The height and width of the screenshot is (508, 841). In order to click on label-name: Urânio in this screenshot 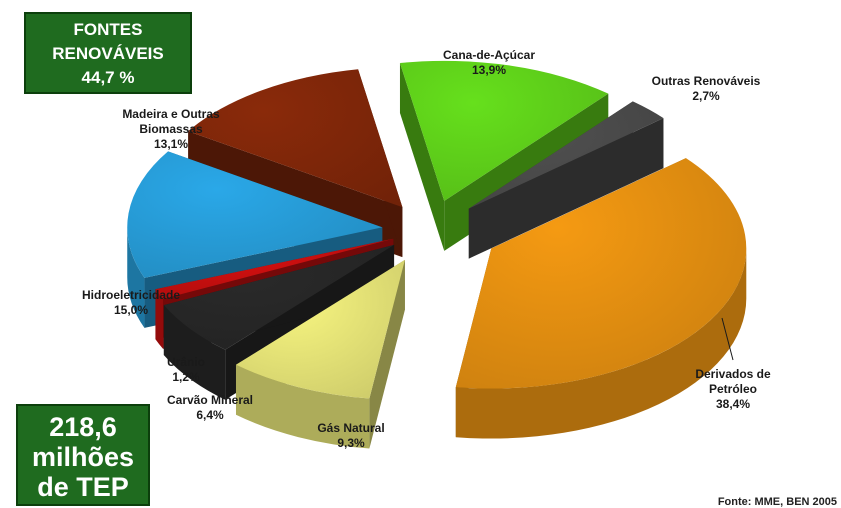, I will do `click(186, 362)`.